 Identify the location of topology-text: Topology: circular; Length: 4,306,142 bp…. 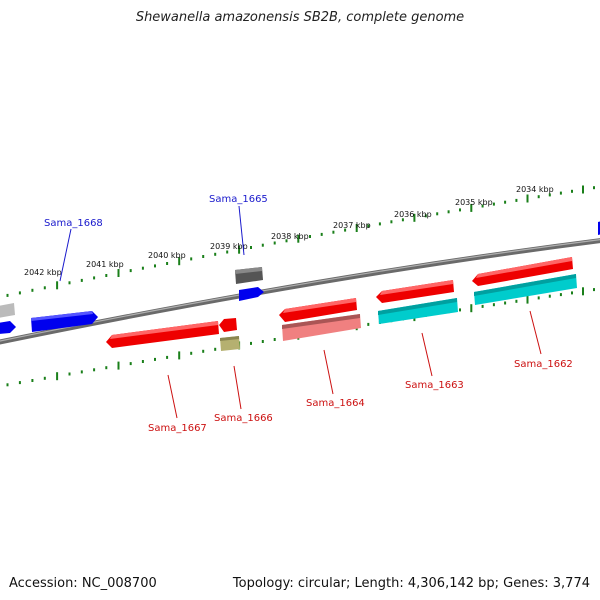
(411, 583).